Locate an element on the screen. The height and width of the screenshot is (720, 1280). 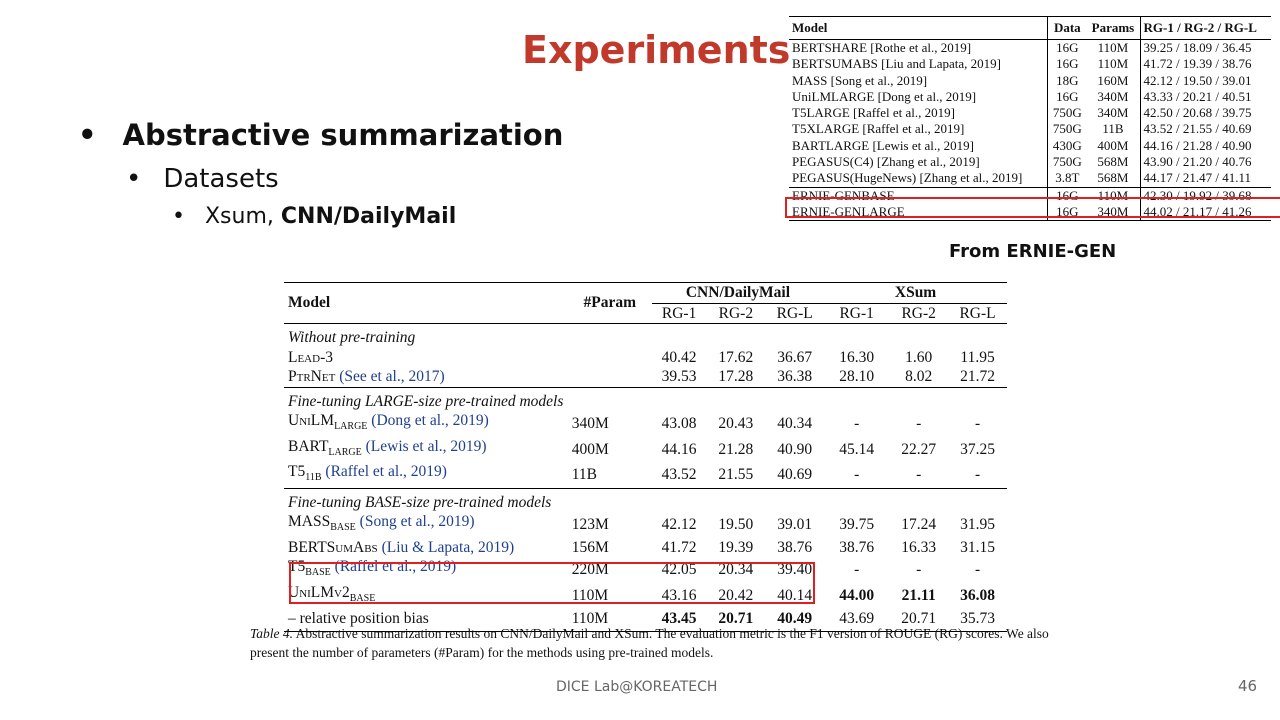
cell-data: 750G is located at coordinates (1067, 113).